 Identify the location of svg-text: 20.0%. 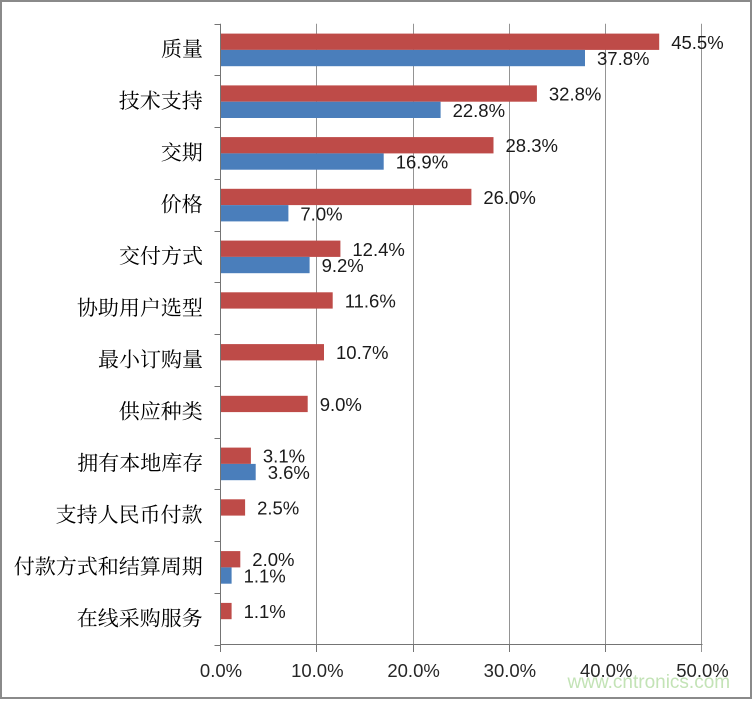
(413, 670).